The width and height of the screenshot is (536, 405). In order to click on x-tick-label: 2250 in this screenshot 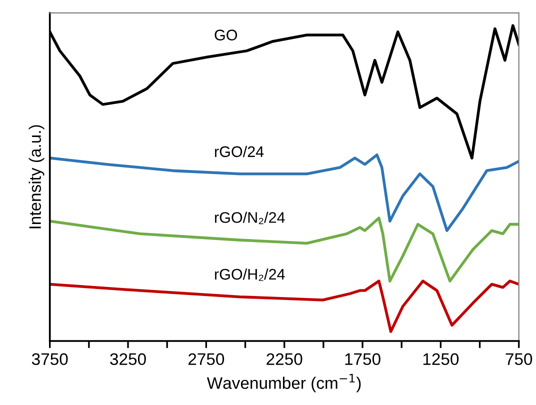, I will do `click(284, 359)`.